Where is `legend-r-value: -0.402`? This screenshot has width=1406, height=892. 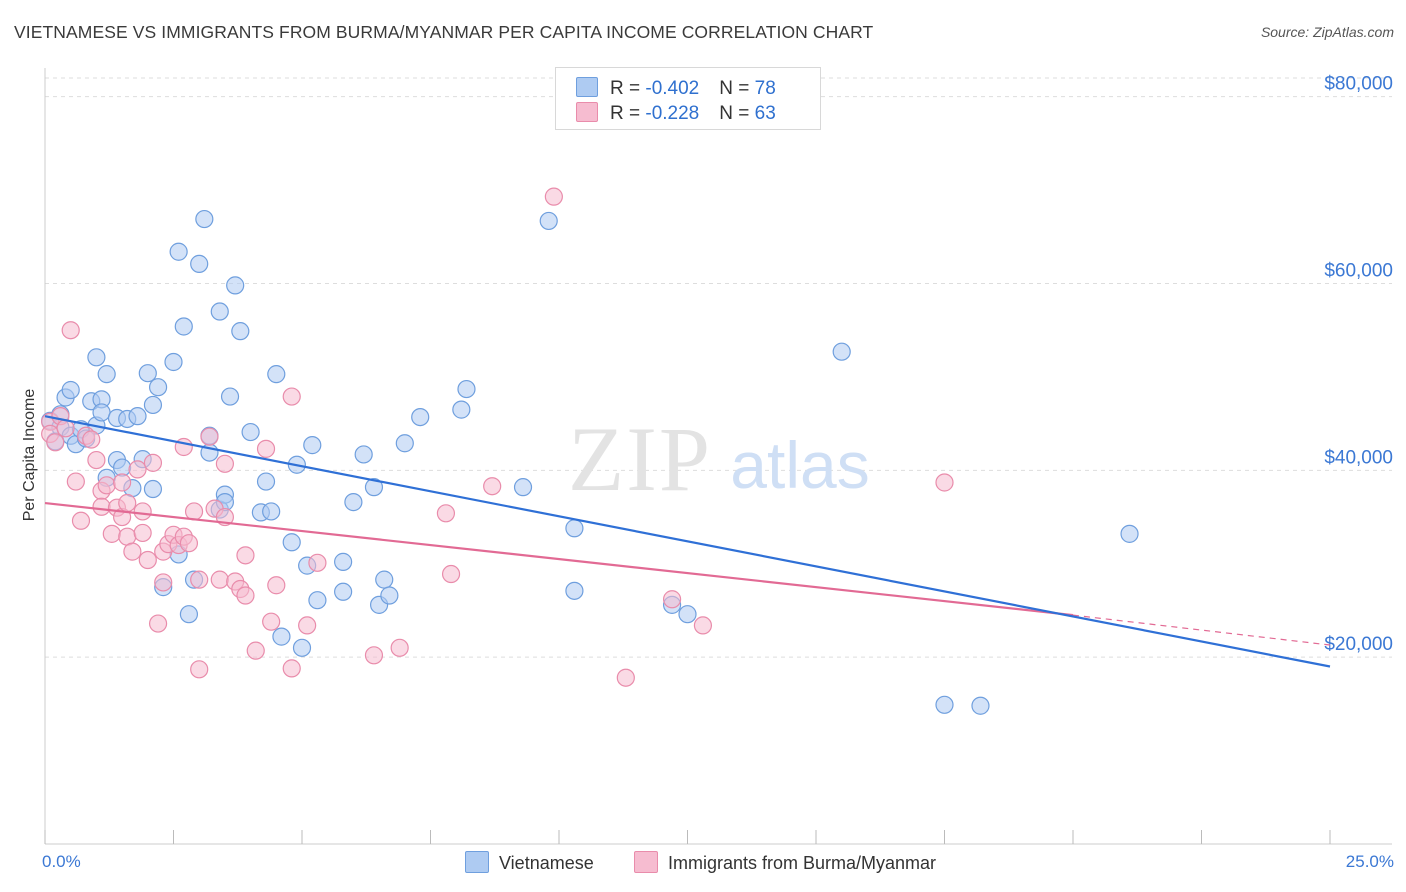 legend-r-value: -0.402 is located at coordinates (672, 88).